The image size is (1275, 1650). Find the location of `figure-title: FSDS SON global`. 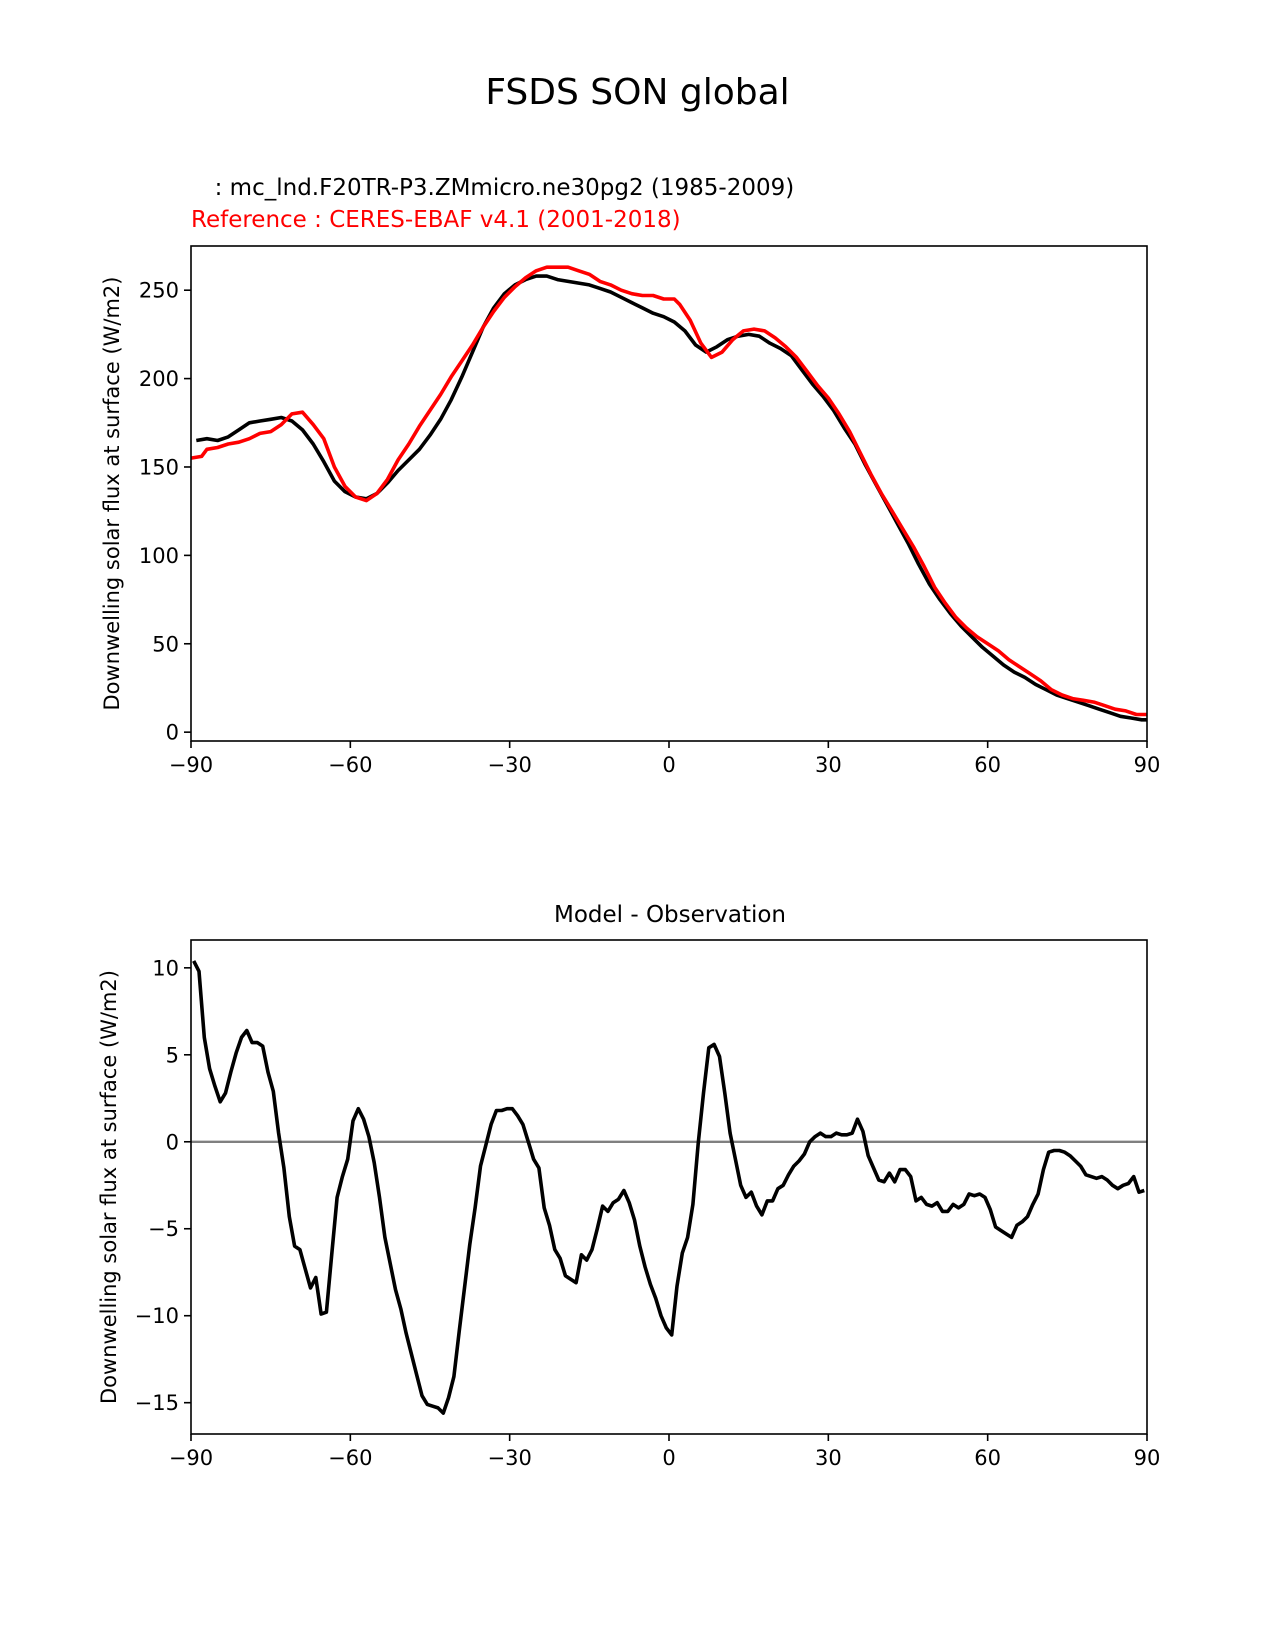

figure-title: FSDS SON global is located at coordinates (637, 92).